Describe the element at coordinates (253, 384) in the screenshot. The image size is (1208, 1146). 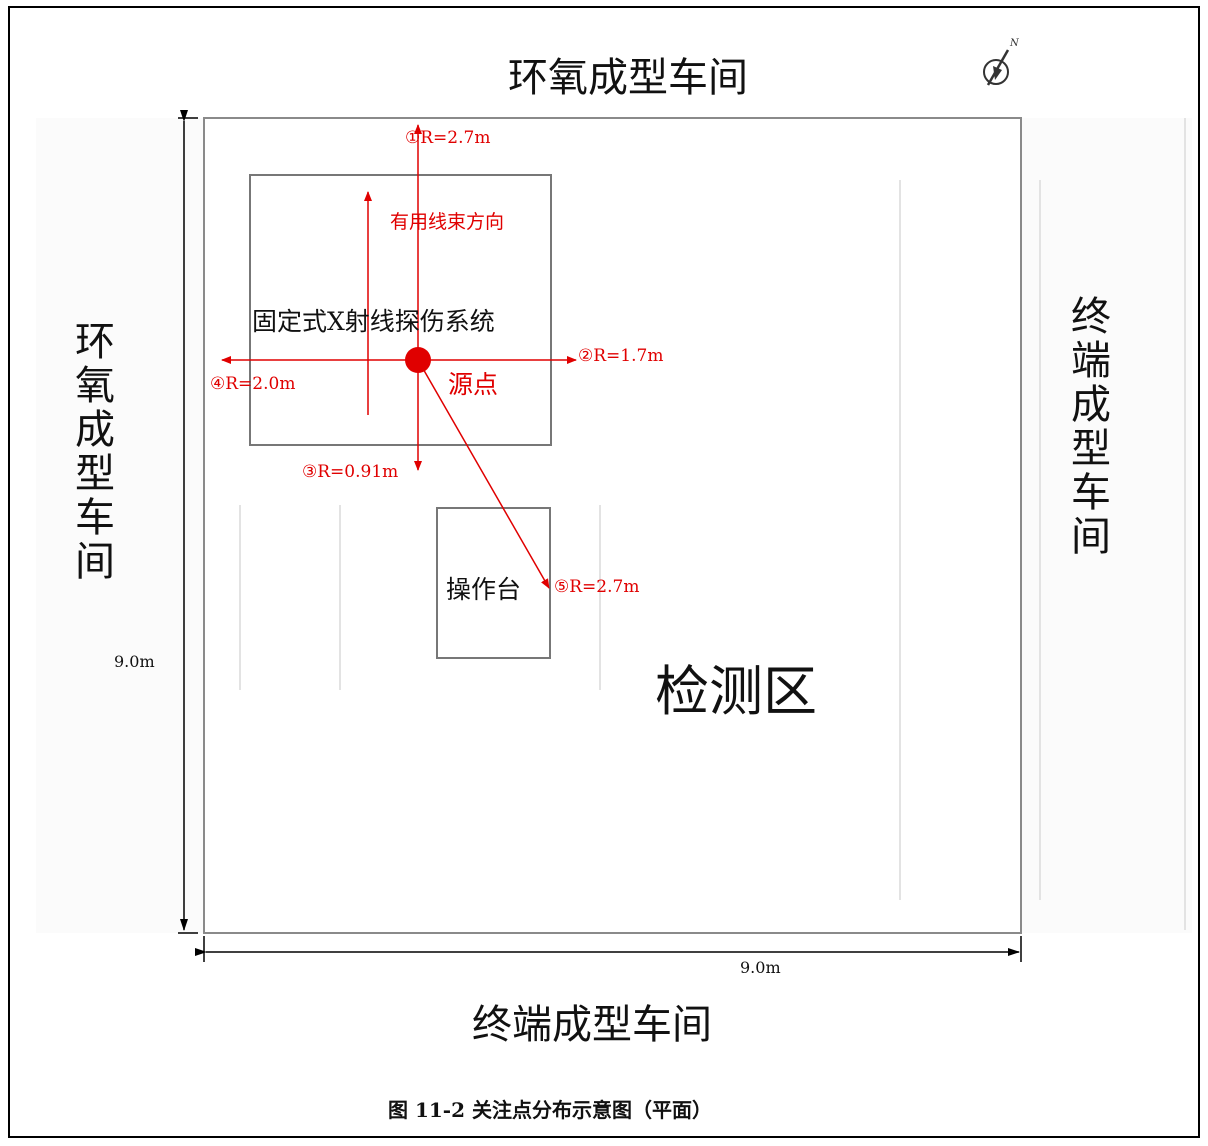
I see `point-4-label: ④R=2.0m` at that location.